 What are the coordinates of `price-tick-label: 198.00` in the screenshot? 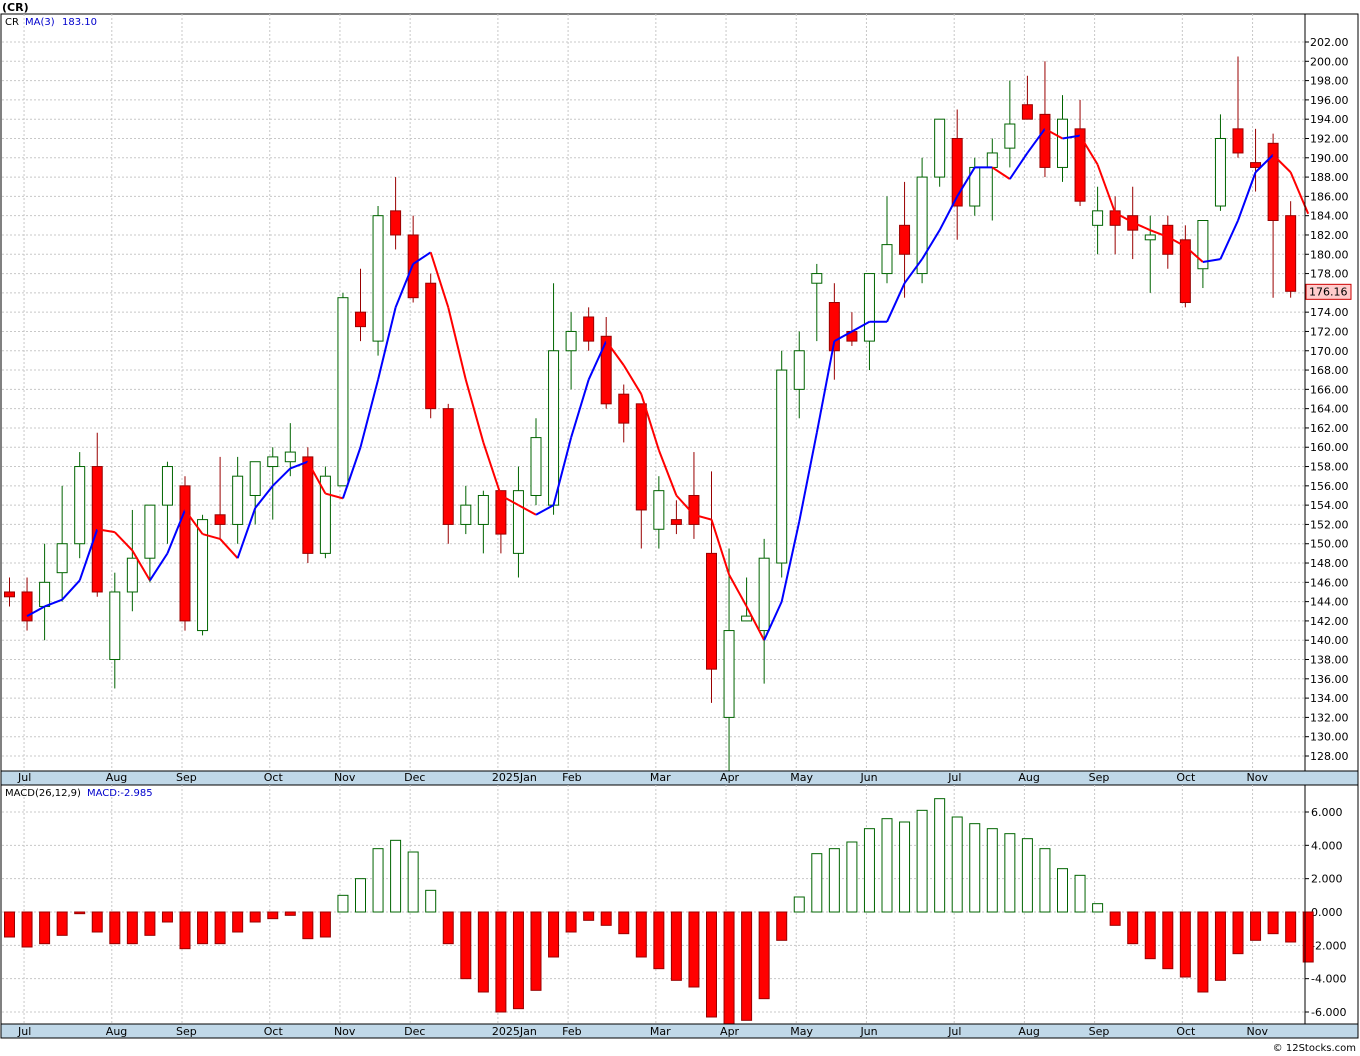 It's located at (1329, 81).